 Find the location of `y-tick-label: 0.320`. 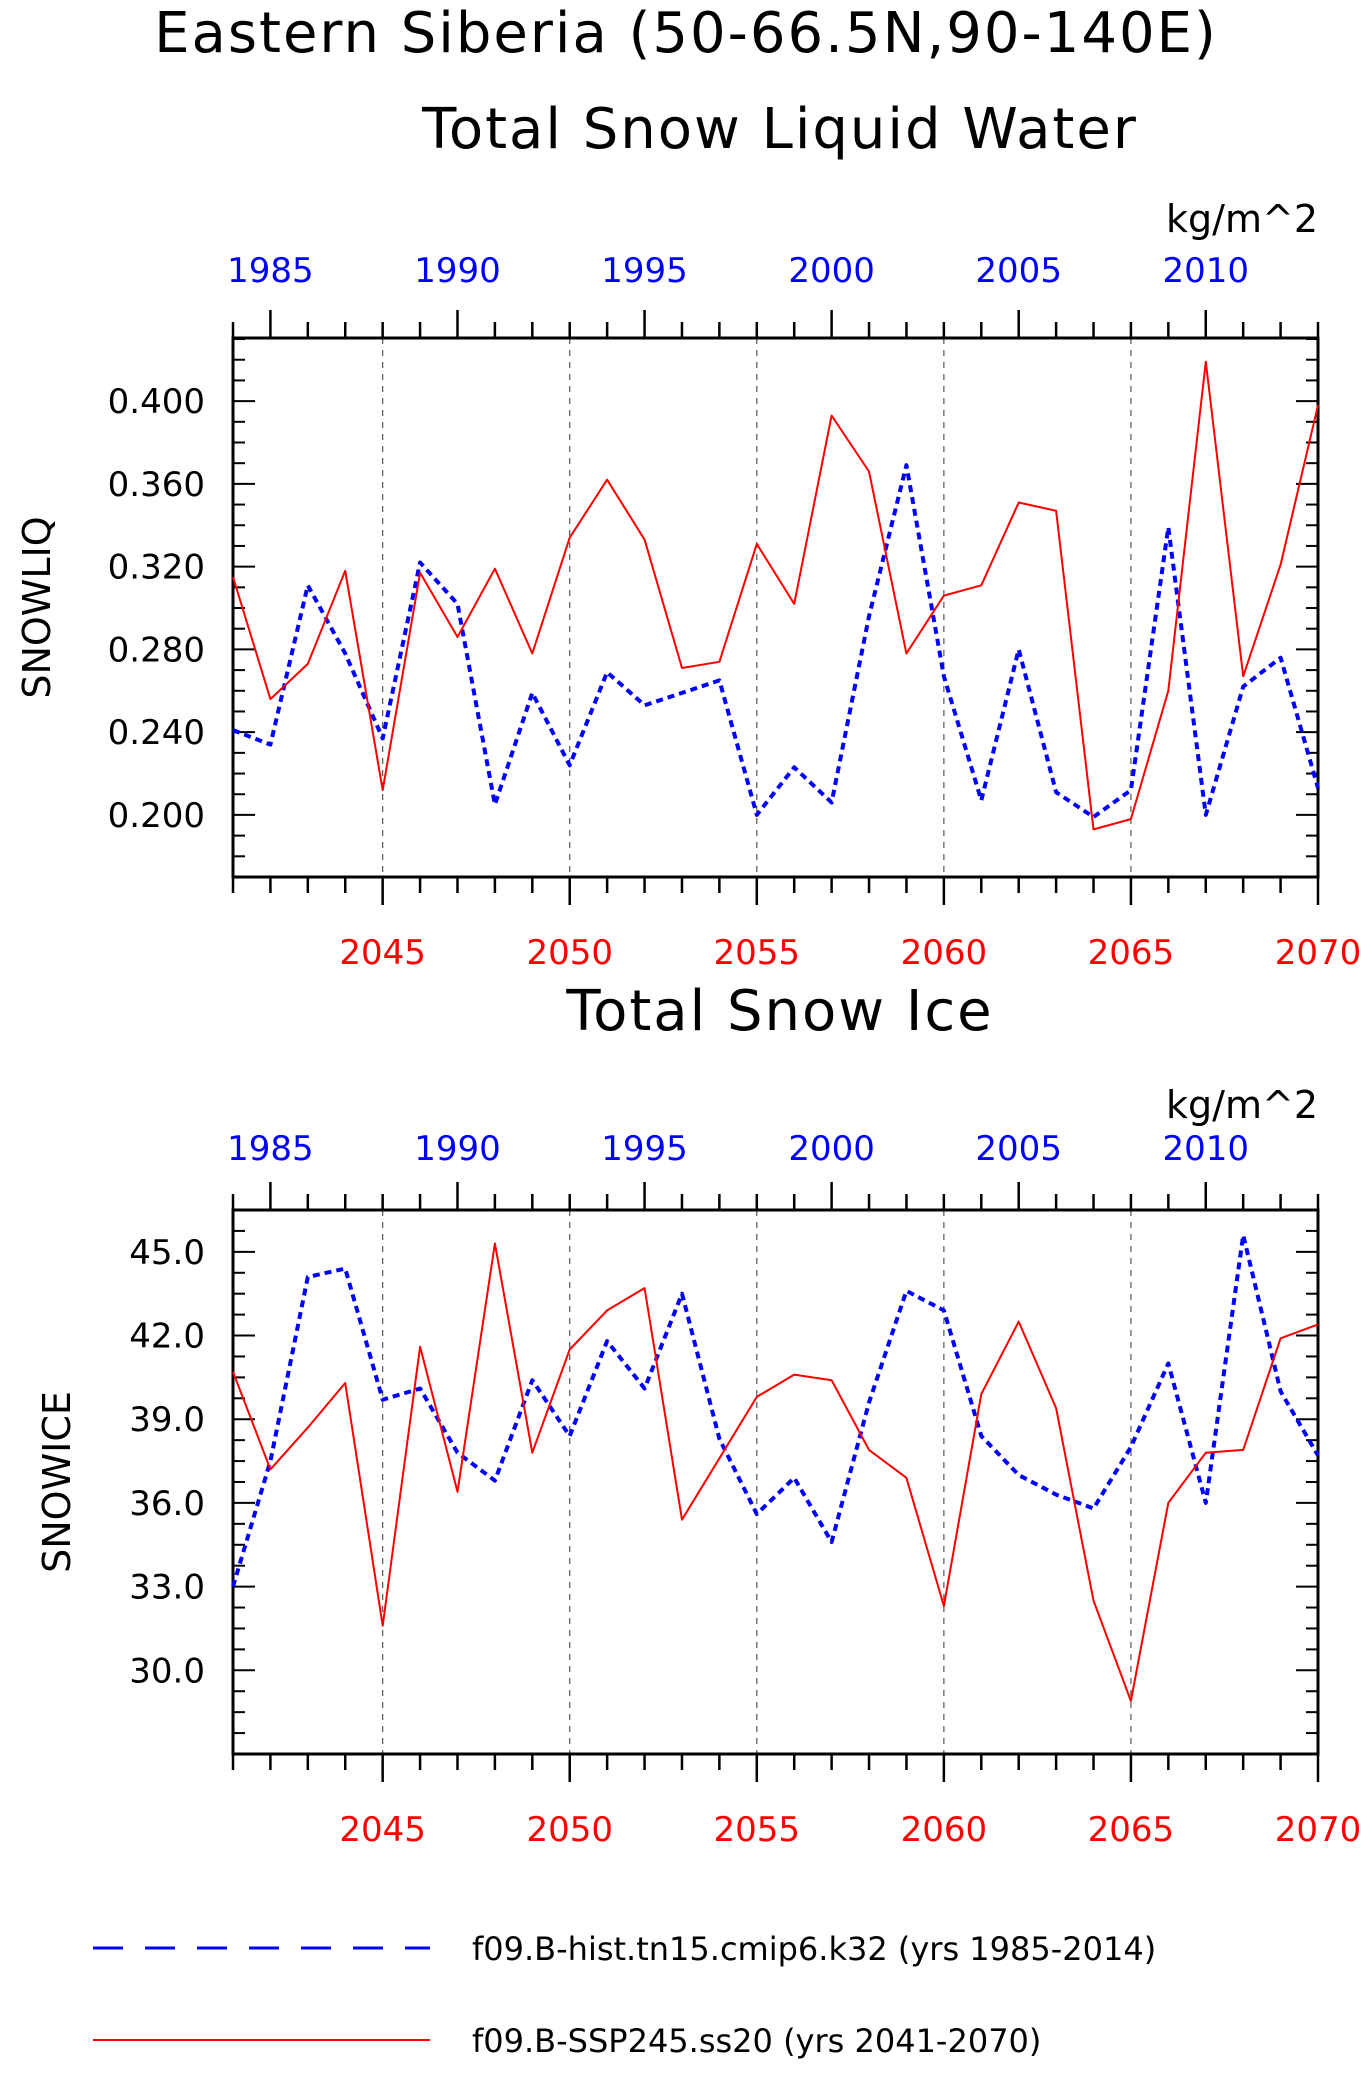

y-tick-label: 0.320 is located at coordinates (156, 568).